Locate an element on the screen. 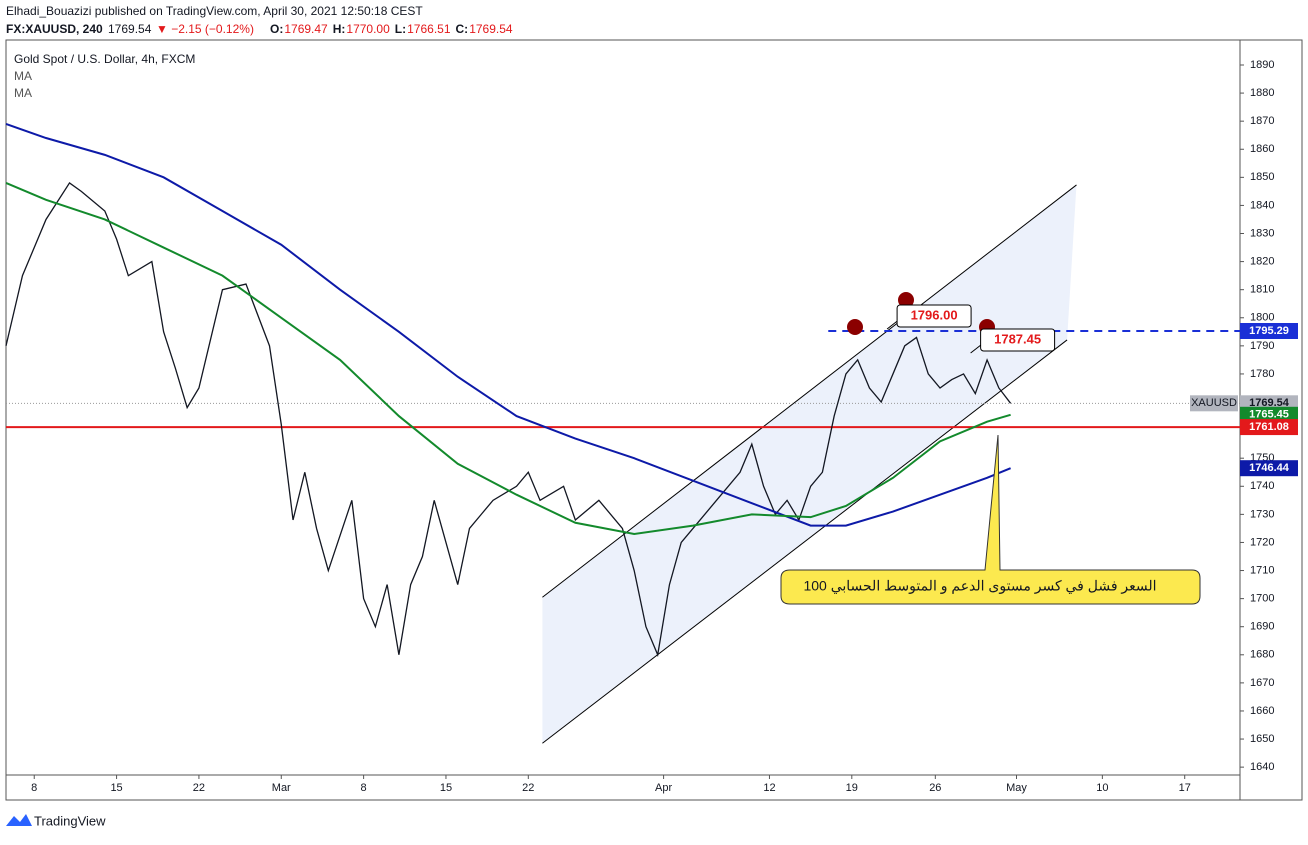  y-tick-label: 1640 is located at coordinates (1262, 767).